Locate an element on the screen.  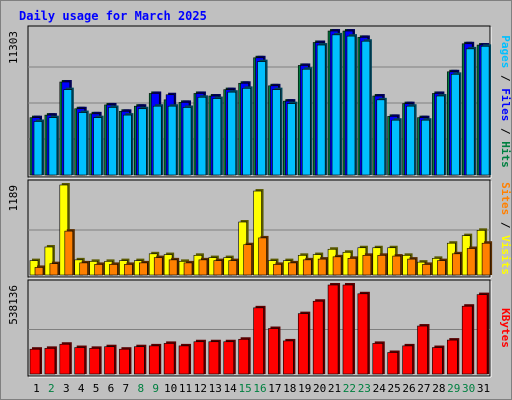
x-tick-label-day-28: 28 is located at coordinates (438, 388).